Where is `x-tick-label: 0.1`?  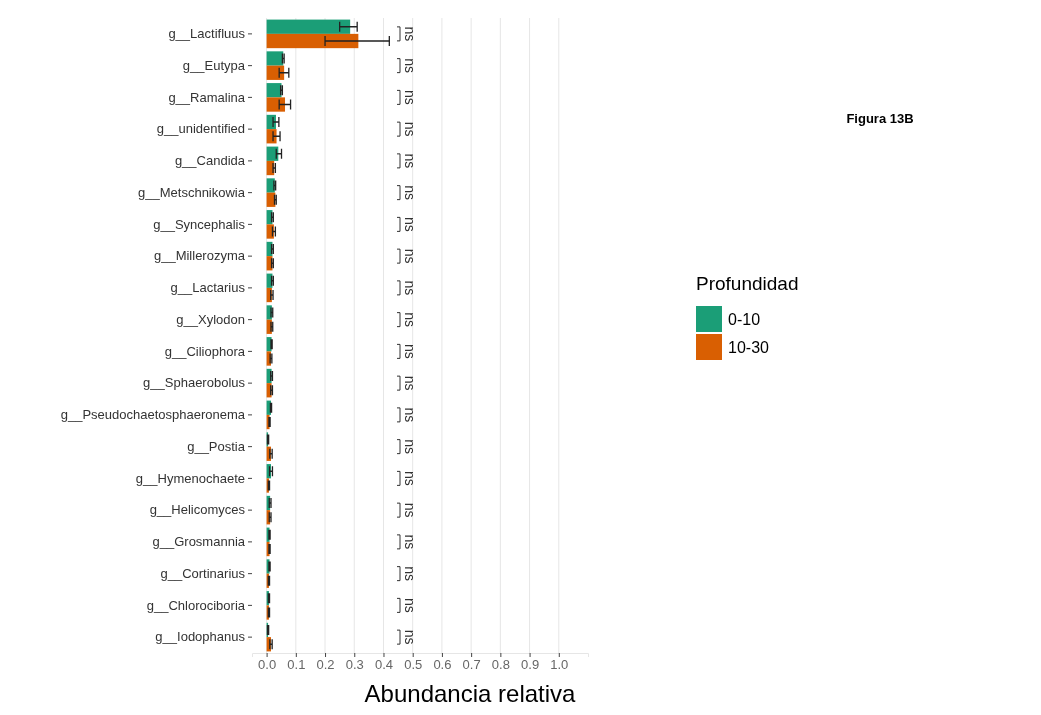
x-tick-label: 0.1 is located at coordinates (296, 665).